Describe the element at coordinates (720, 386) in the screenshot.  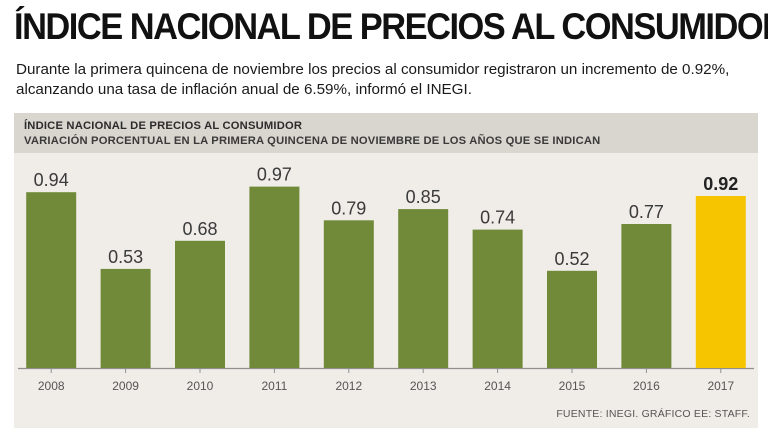
I see `x-tick-label-2017: 2017` at that location.